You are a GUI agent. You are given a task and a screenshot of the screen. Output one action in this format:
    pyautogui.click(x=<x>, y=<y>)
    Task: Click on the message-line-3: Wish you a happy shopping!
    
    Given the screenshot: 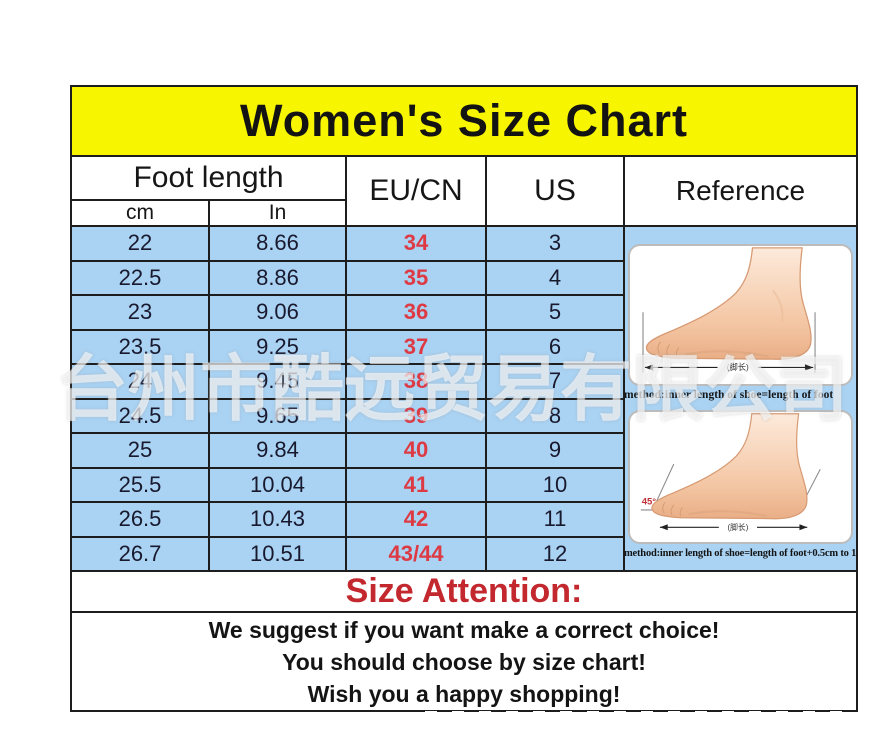 What is the action you would take?
    pyautogui.click(x=464, y=693)
    